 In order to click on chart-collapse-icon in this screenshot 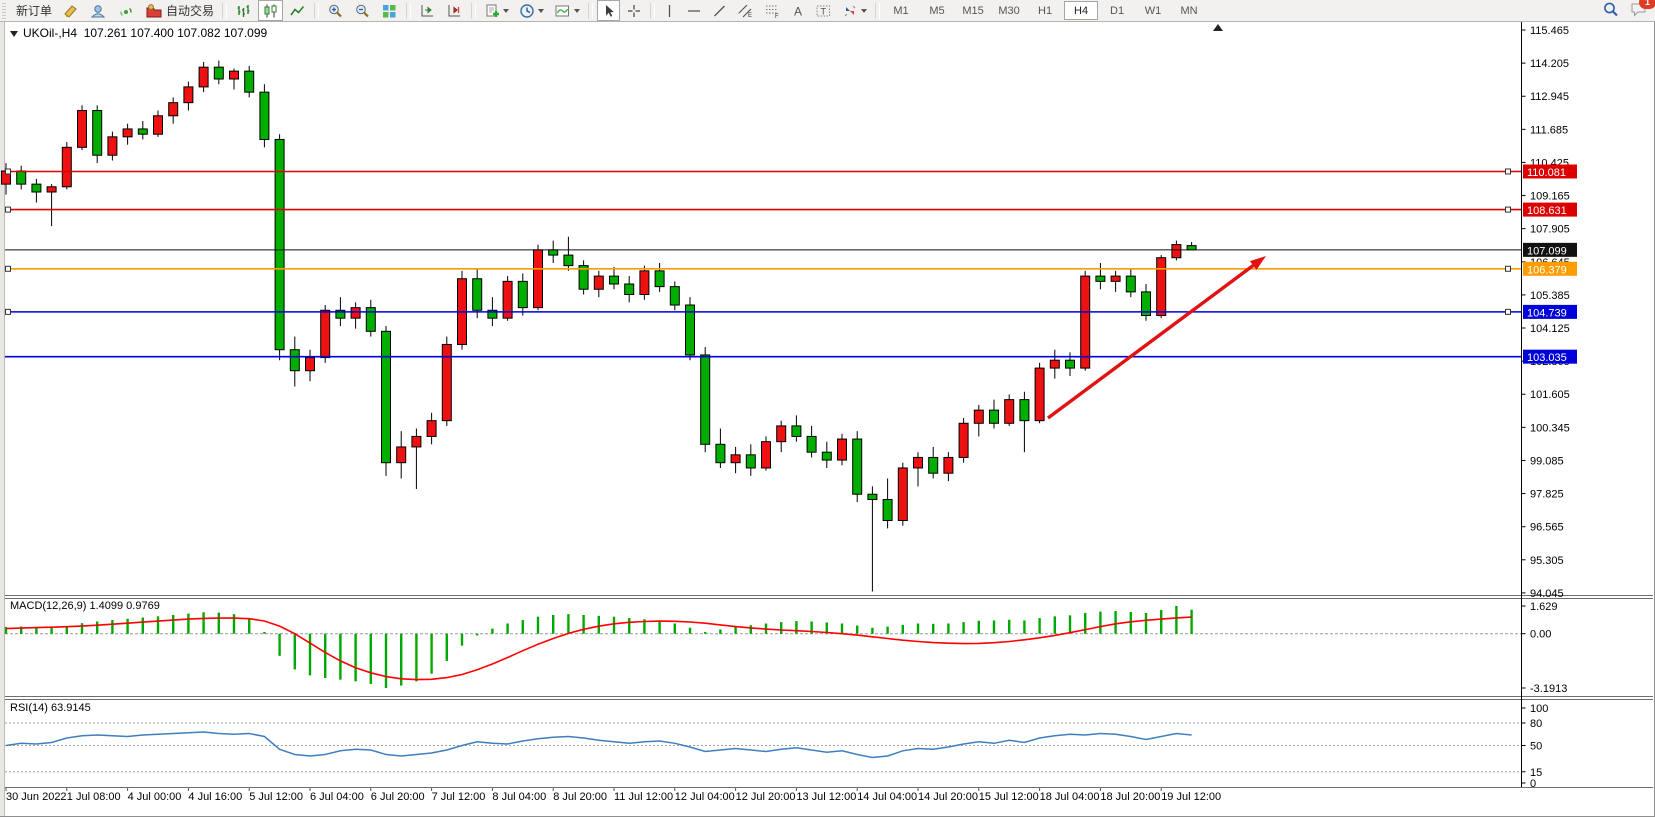, I will do `click(14, 33)`.